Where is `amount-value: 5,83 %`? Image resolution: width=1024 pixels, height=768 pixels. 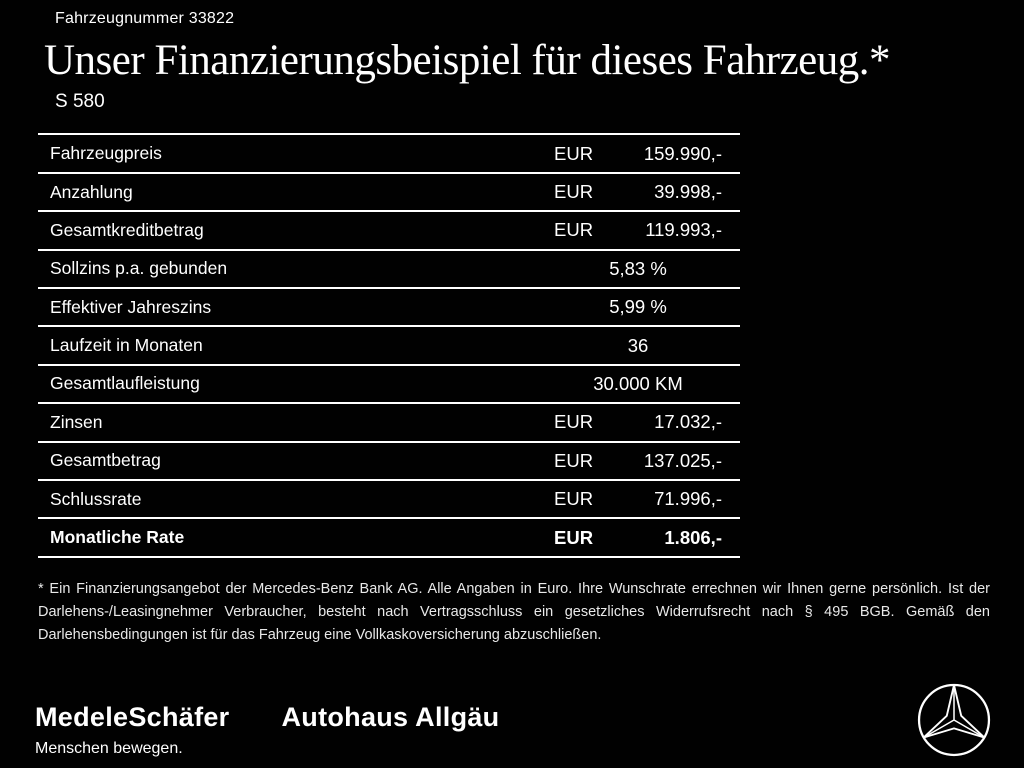
amount-value: 5,83 % is located at coordinates (638, 268).